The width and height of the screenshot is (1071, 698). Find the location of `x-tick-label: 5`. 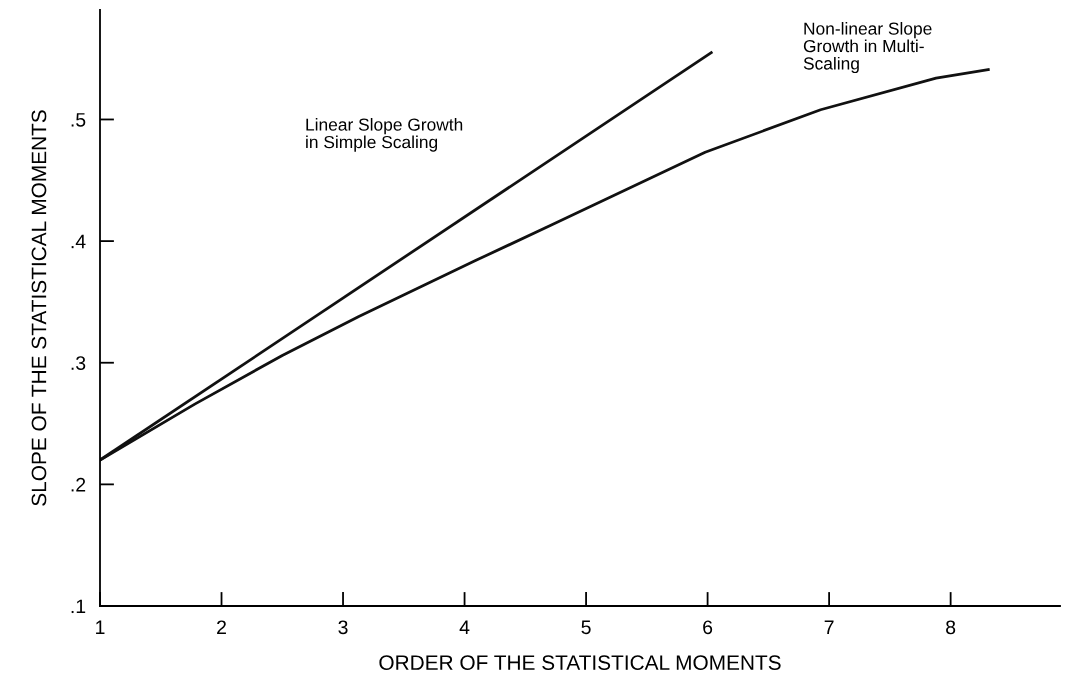

x-tick-label: 5 is located at coordinates (586, 627).